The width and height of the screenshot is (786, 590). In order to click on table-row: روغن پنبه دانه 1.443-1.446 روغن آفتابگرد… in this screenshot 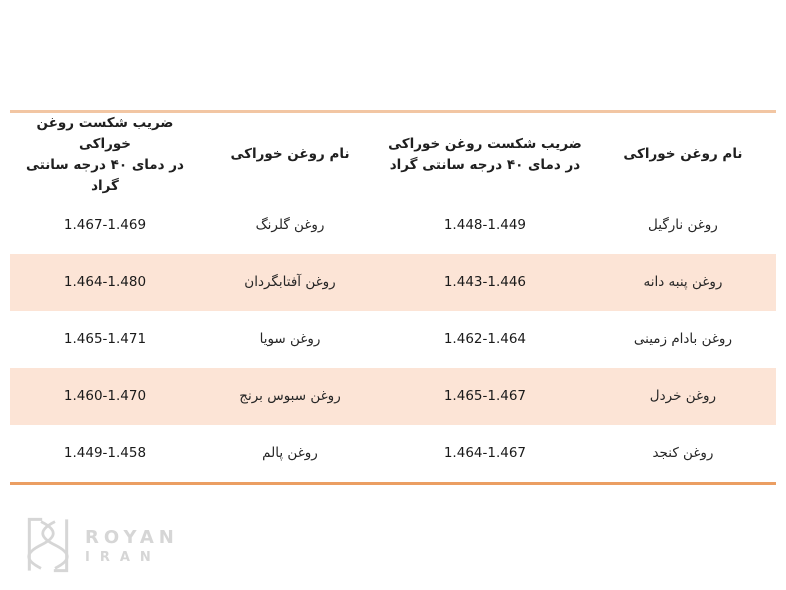, I will do `click(393, 282)`.